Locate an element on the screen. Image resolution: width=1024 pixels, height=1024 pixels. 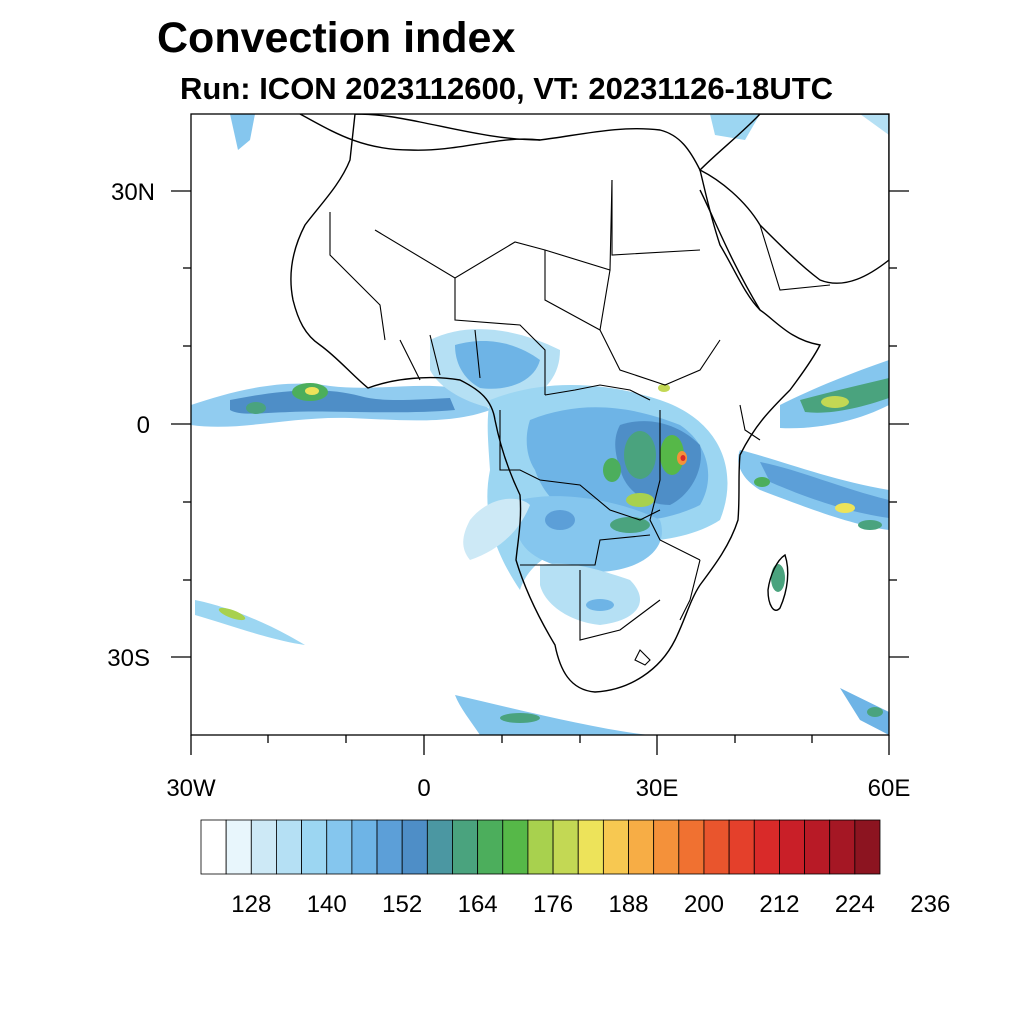
colorbar-tick-label: 128 is located at coordinates (251, 904).